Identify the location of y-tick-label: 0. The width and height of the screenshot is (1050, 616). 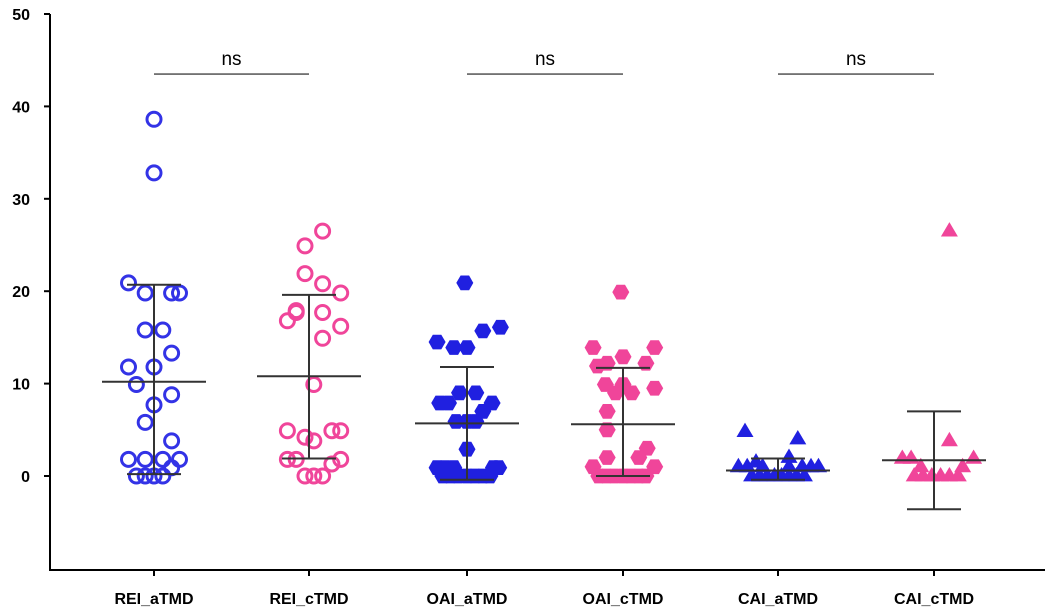
(25, 477).